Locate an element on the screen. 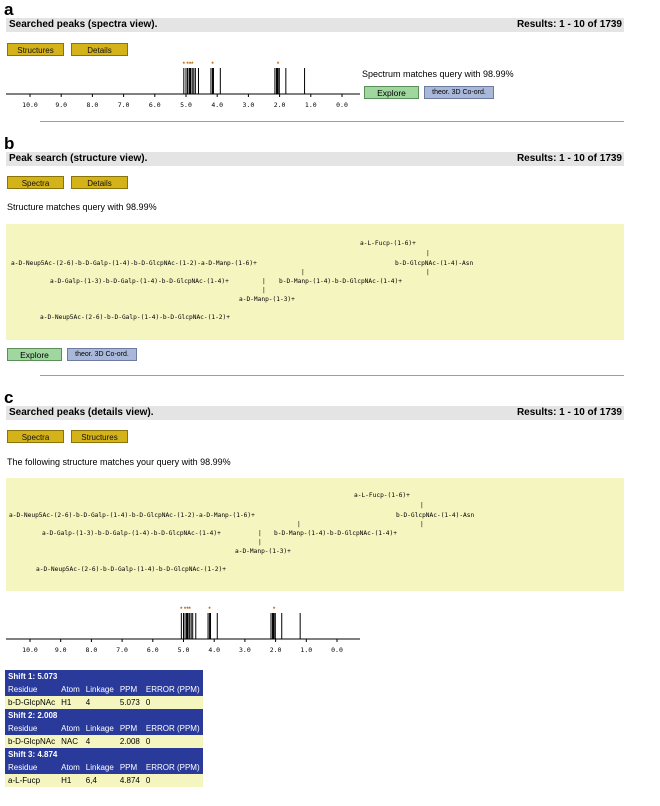 This screenshot has height=806, width=660. table-cell: H1 is located at coordinates (70, 702).